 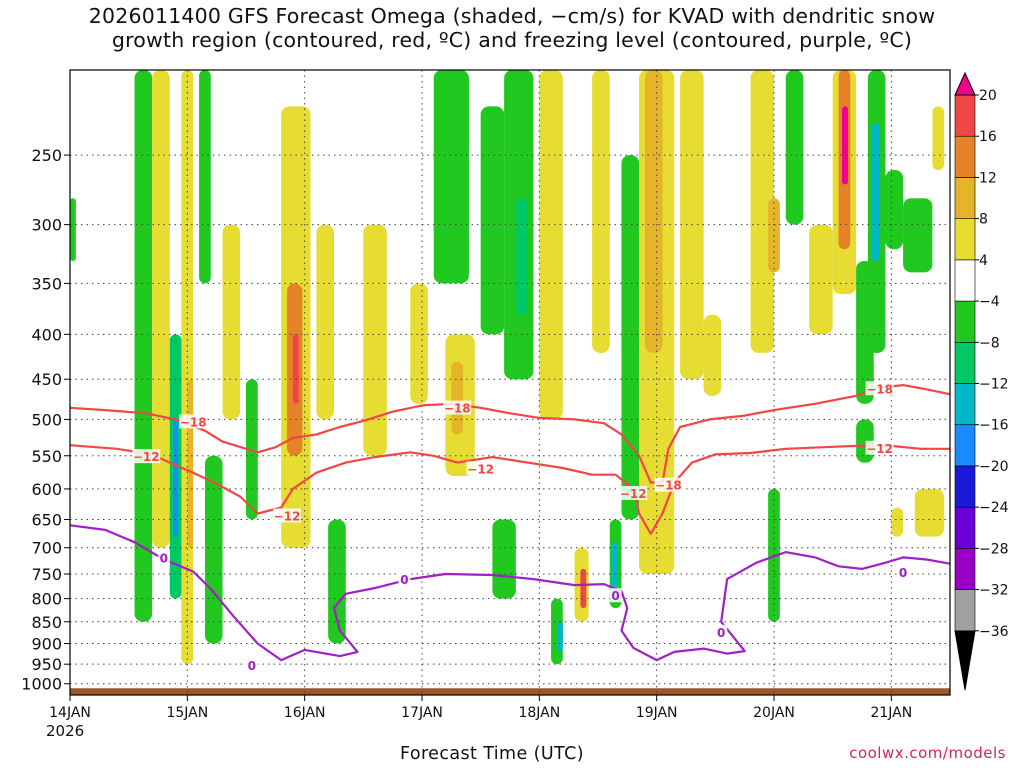 What do you see at coordinates (891, 713) in the screenshot?
I see `x-tick-label: 21JAN` at bounding box center [891, 713].